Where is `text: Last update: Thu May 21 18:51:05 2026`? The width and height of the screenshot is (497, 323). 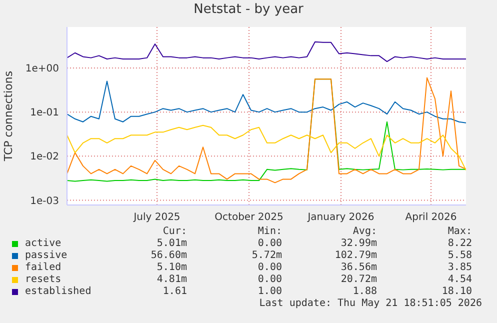
text: Last update: Thu May 21 18:51:05 2026 is located at coordinates (370, 304).